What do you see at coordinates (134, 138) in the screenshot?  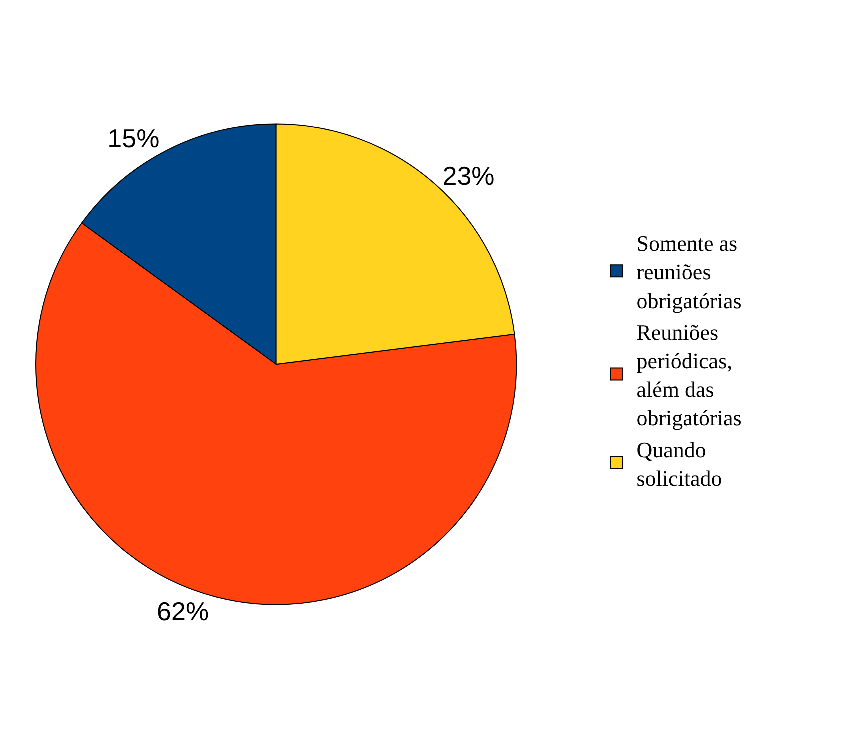 I see `data-label: 15%` at bounding box center [134, 138].